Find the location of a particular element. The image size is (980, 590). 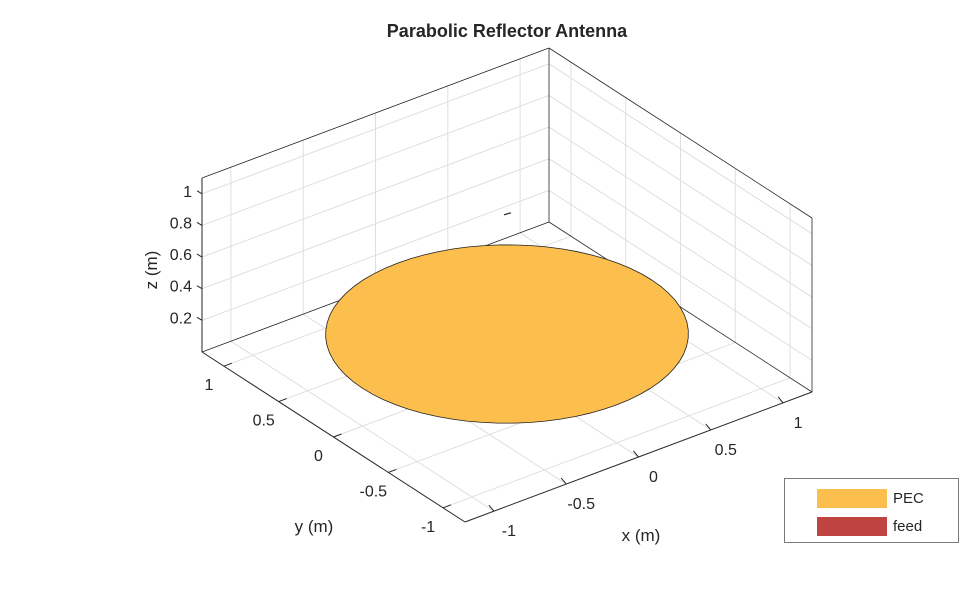

legend: PEC feed is located at coordinates (871, 510).